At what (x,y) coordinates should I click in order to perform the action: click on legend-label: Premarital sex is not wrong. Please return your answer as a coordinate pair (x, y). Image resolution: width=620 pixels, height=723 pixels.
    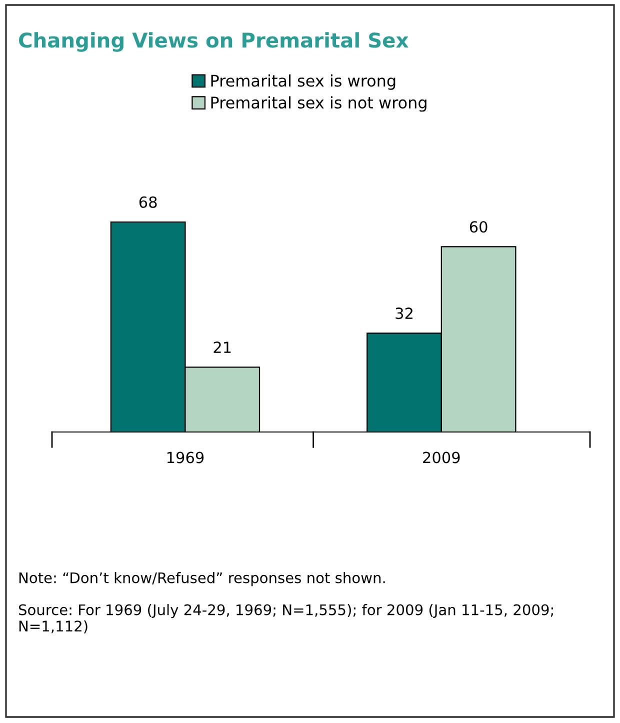
    Looking at the image, I should click on (318, 104).